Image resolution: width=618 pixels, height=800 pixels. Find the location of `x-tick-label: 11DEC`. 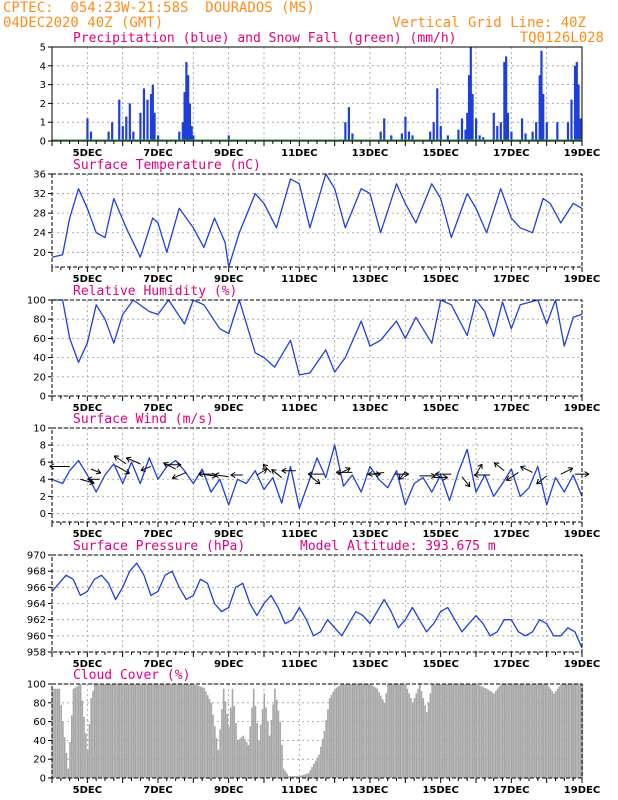

x-tick-label: 11DEC is located at coordinates (299, 408).